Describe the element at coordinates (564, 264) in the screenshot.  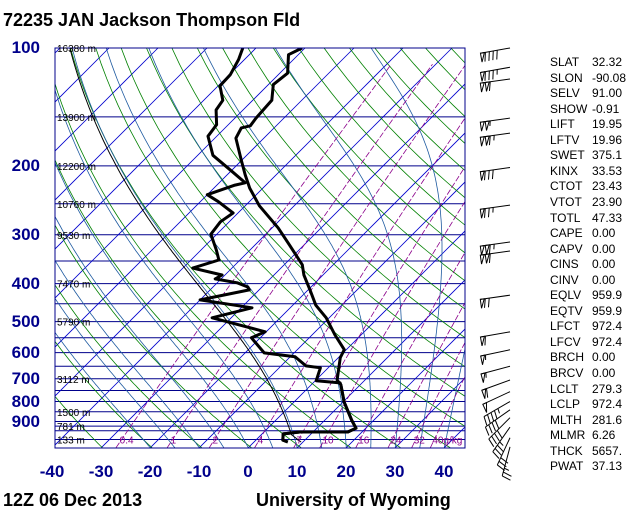
I see `index-name: CINS` at that location.